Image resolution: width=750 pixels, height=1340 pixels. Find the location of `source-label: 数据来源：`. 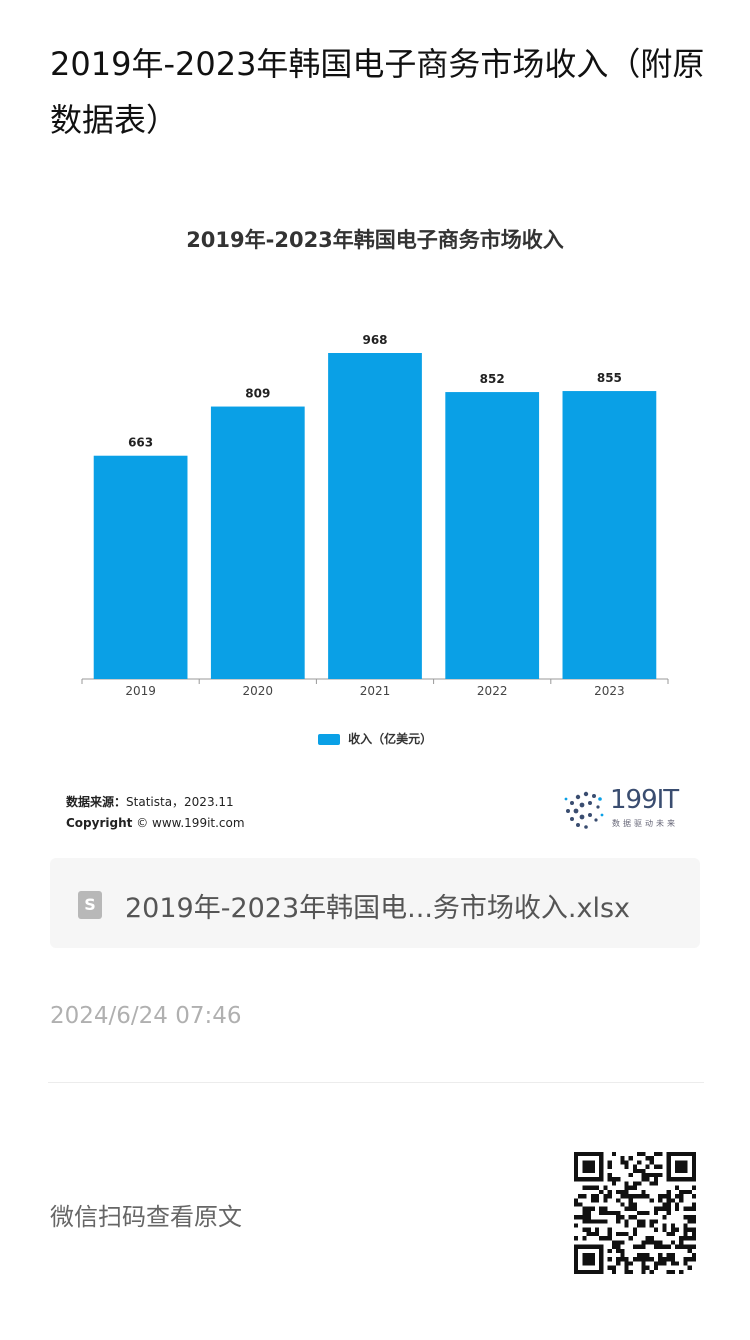

source-label: 数据来源： is located at coordinates (96, 802).